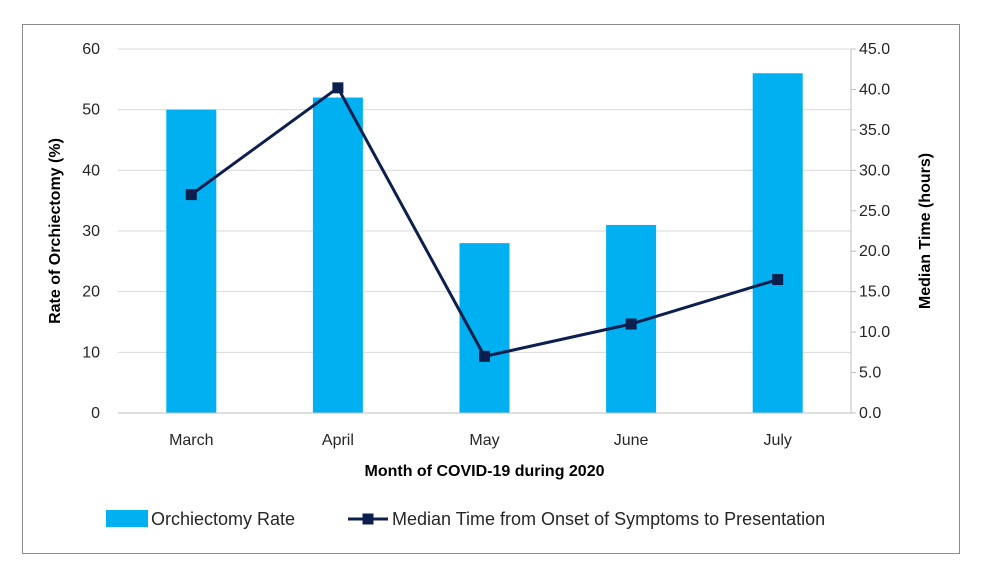  I want to click on legend-line-marker, so click(368, 519).